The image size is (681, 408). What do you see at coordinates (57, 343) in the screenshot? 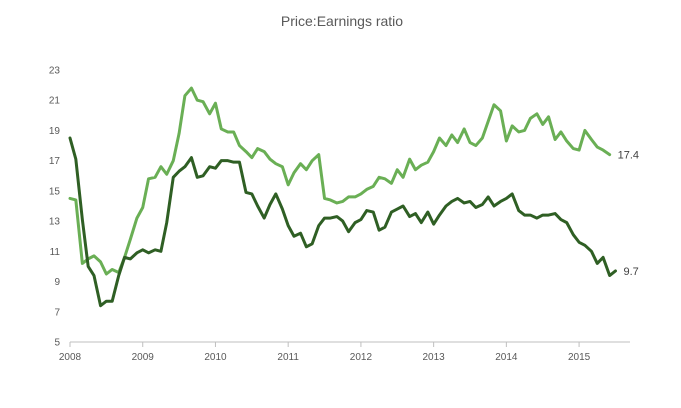
I see `y-tick-label: 5` at bounding box center [57, 343].